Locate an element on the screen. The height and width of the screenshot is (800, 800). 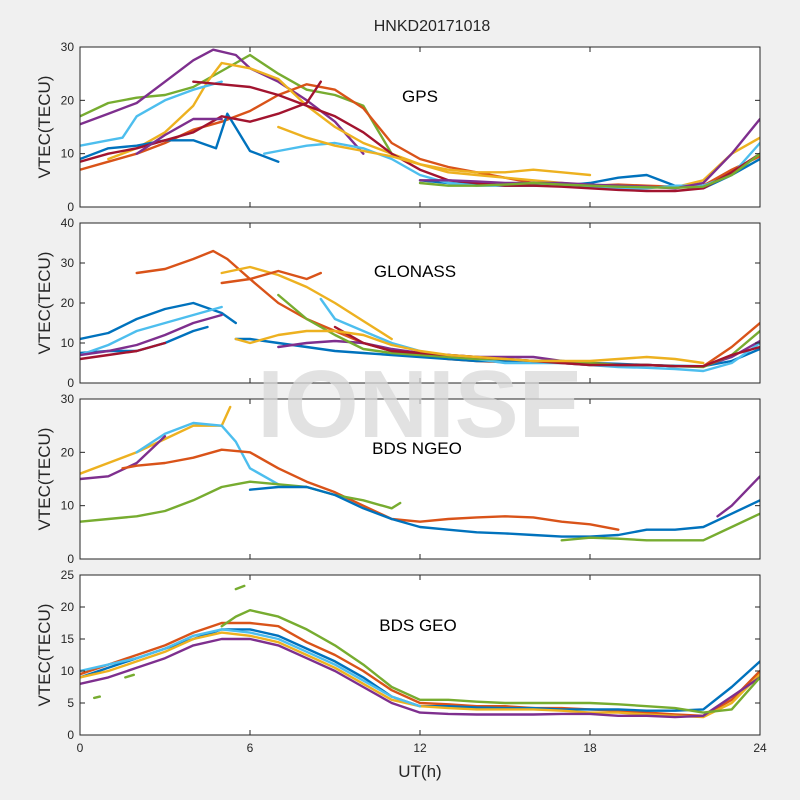
y-tick-label: 25 is located at coordinates (68, 575).